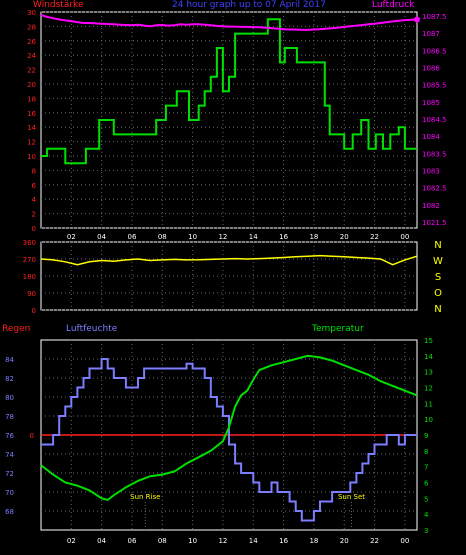 The image size is (466, 555). What do you see at coordinates (132, 541) in the screenshot?
I see `humidity-temperature-x-tick-label: 06` at bounding box center [132, 541].